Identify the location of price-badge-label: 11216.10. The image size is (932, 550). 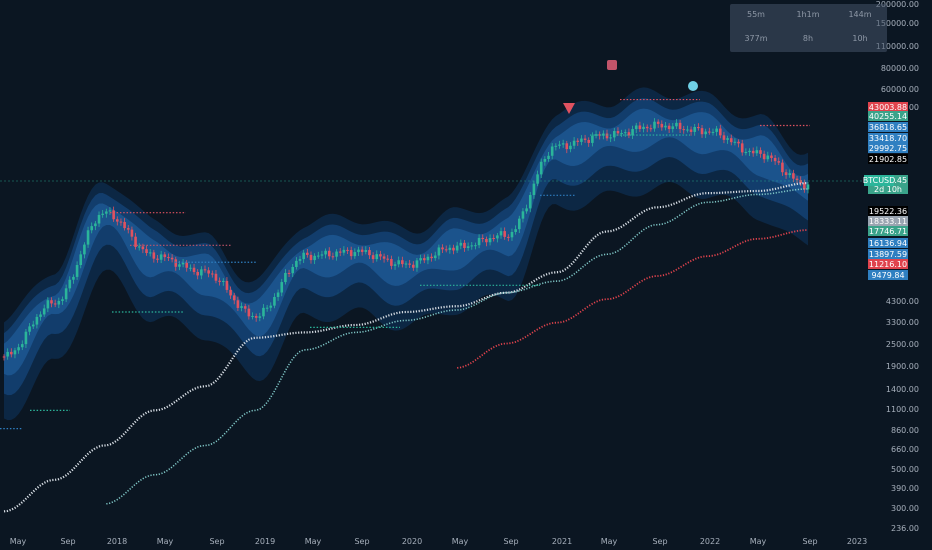
(888, 264).